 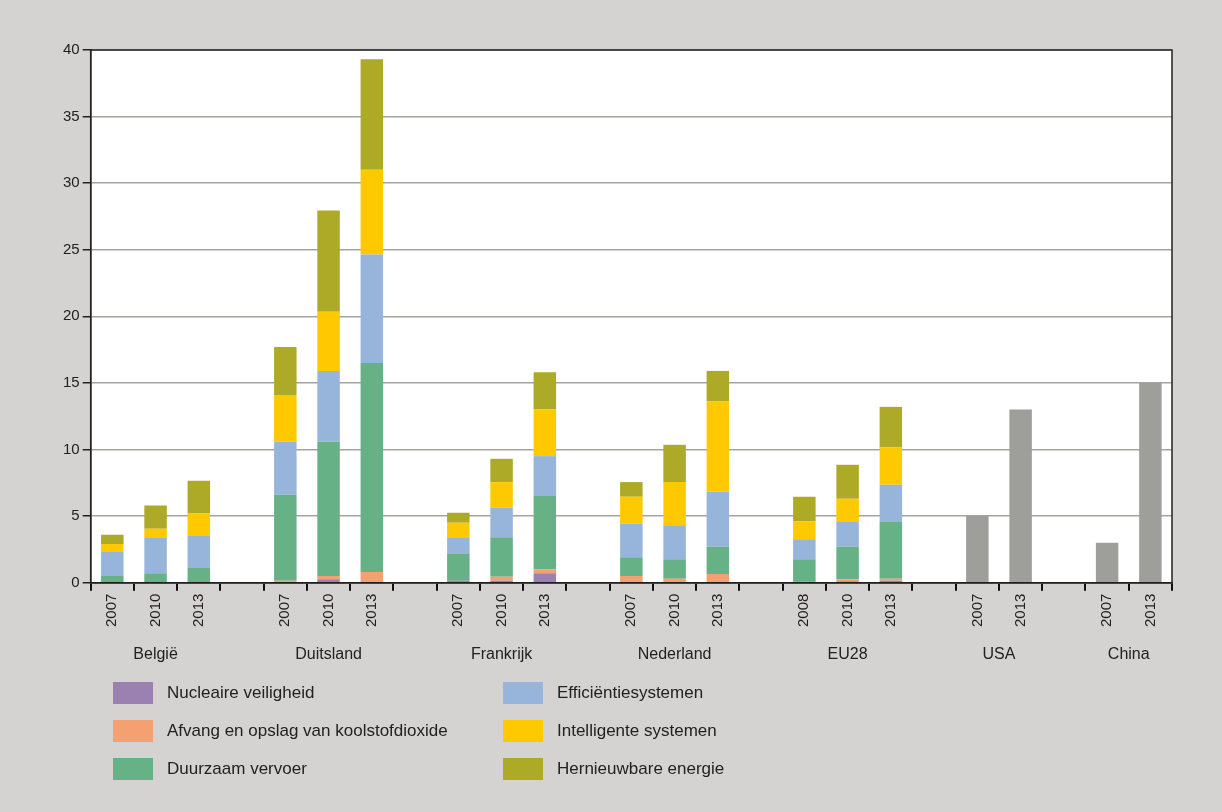 What do you see at coordinates (71, 248) in the screenshot?
I see `y-tick-label: 25` at bounding box center [71, 248].